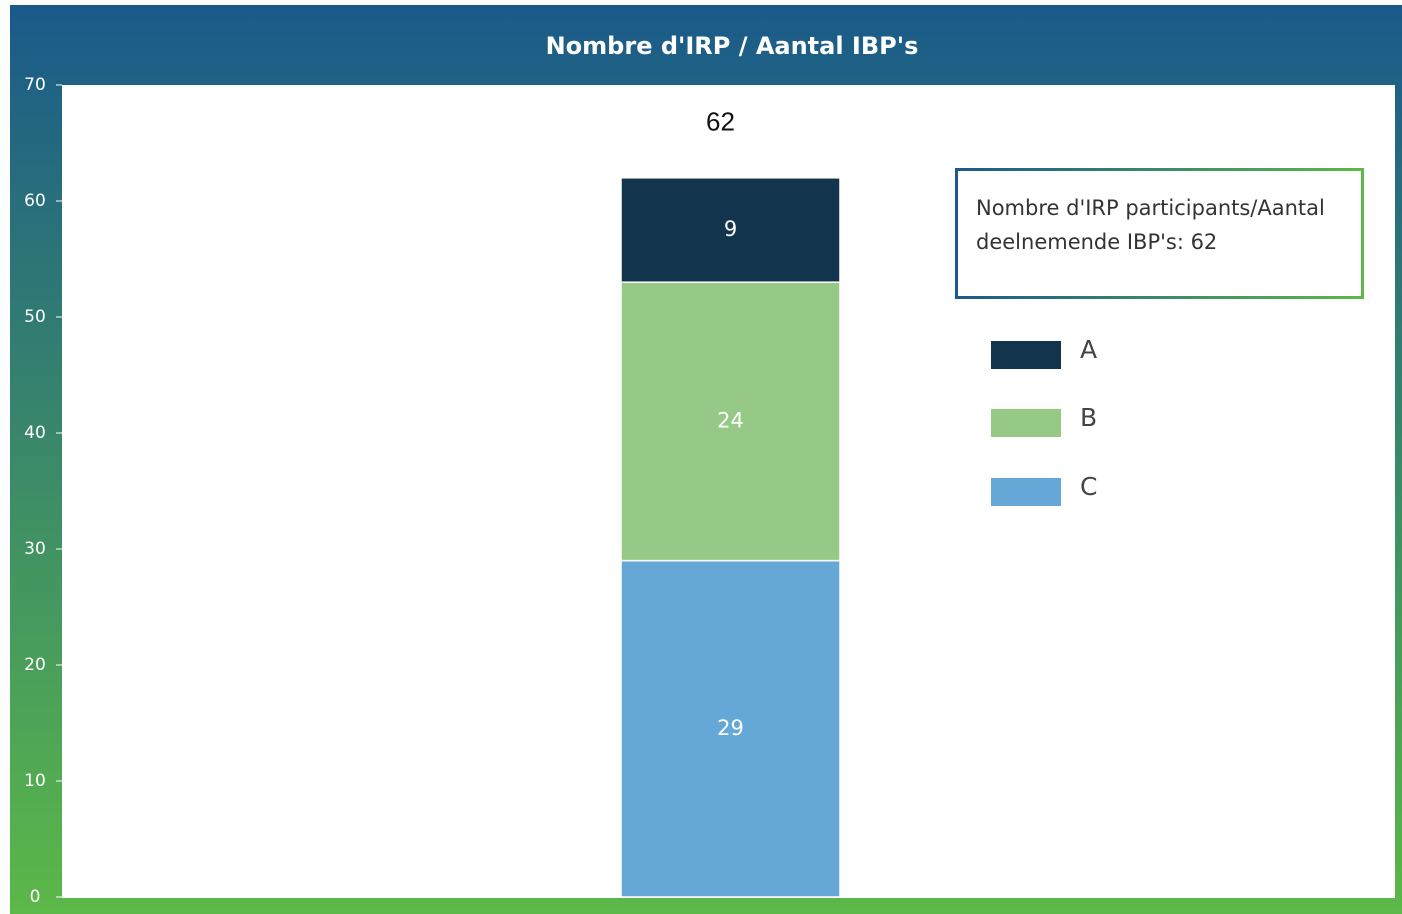  What do you see at coordinates (1088, 417) in the screenshot?
I see `legend-label: B` at bounding box center [1088, 417].